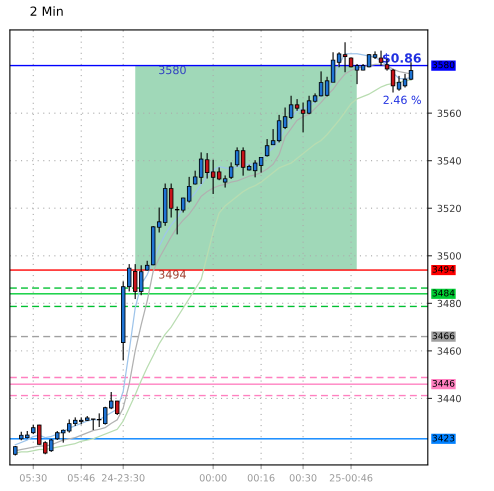  Describe the element at coordinates (443, 336) in the screenshot. I see `ref-line-label: 3466` at that location.